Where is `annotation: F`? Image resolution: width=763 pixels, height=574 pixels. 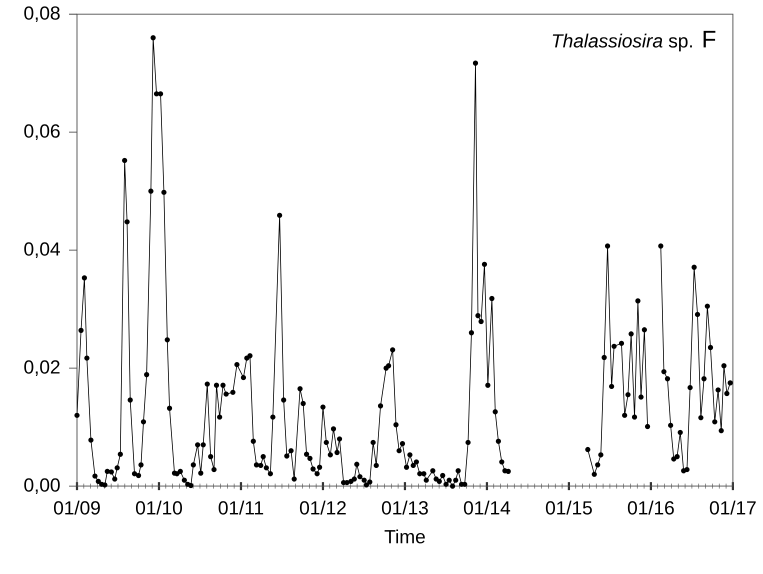
annotation: F is located at coordinates (710, 39).